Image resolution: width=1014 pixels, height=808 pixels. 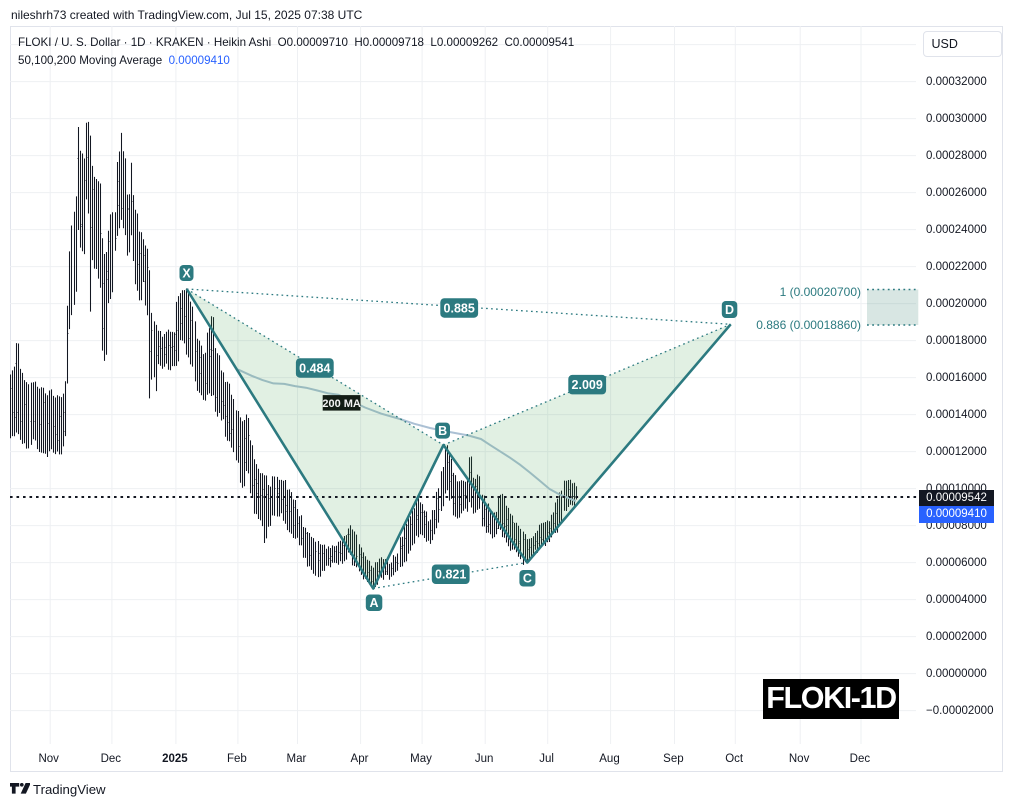 What do you see at coordinates (587, 385) in the screenshot?
I see `svg-text: 2.009` at bounding box center [587, 385].